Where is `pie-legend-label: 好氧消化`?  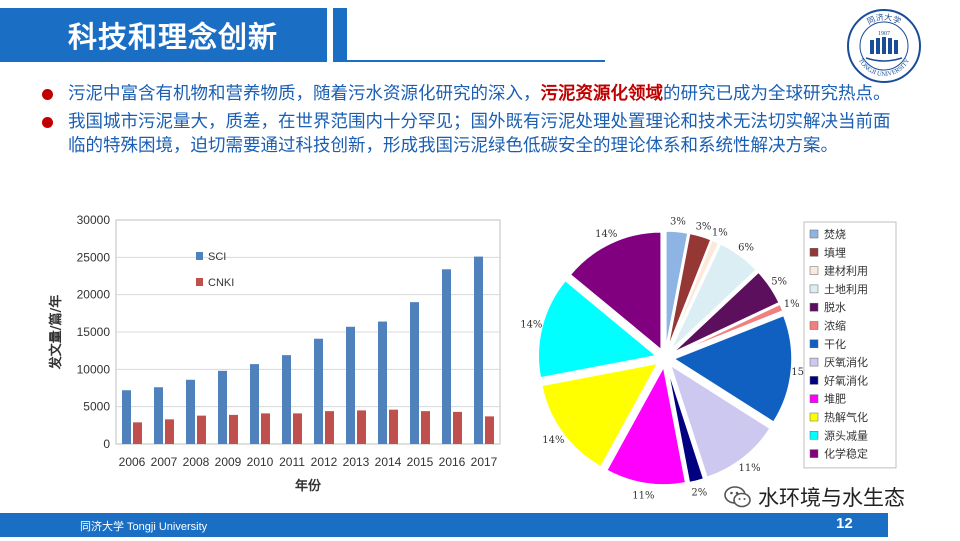 pie-legend-label: 好氧消化 is located at coordinates (846, 380).